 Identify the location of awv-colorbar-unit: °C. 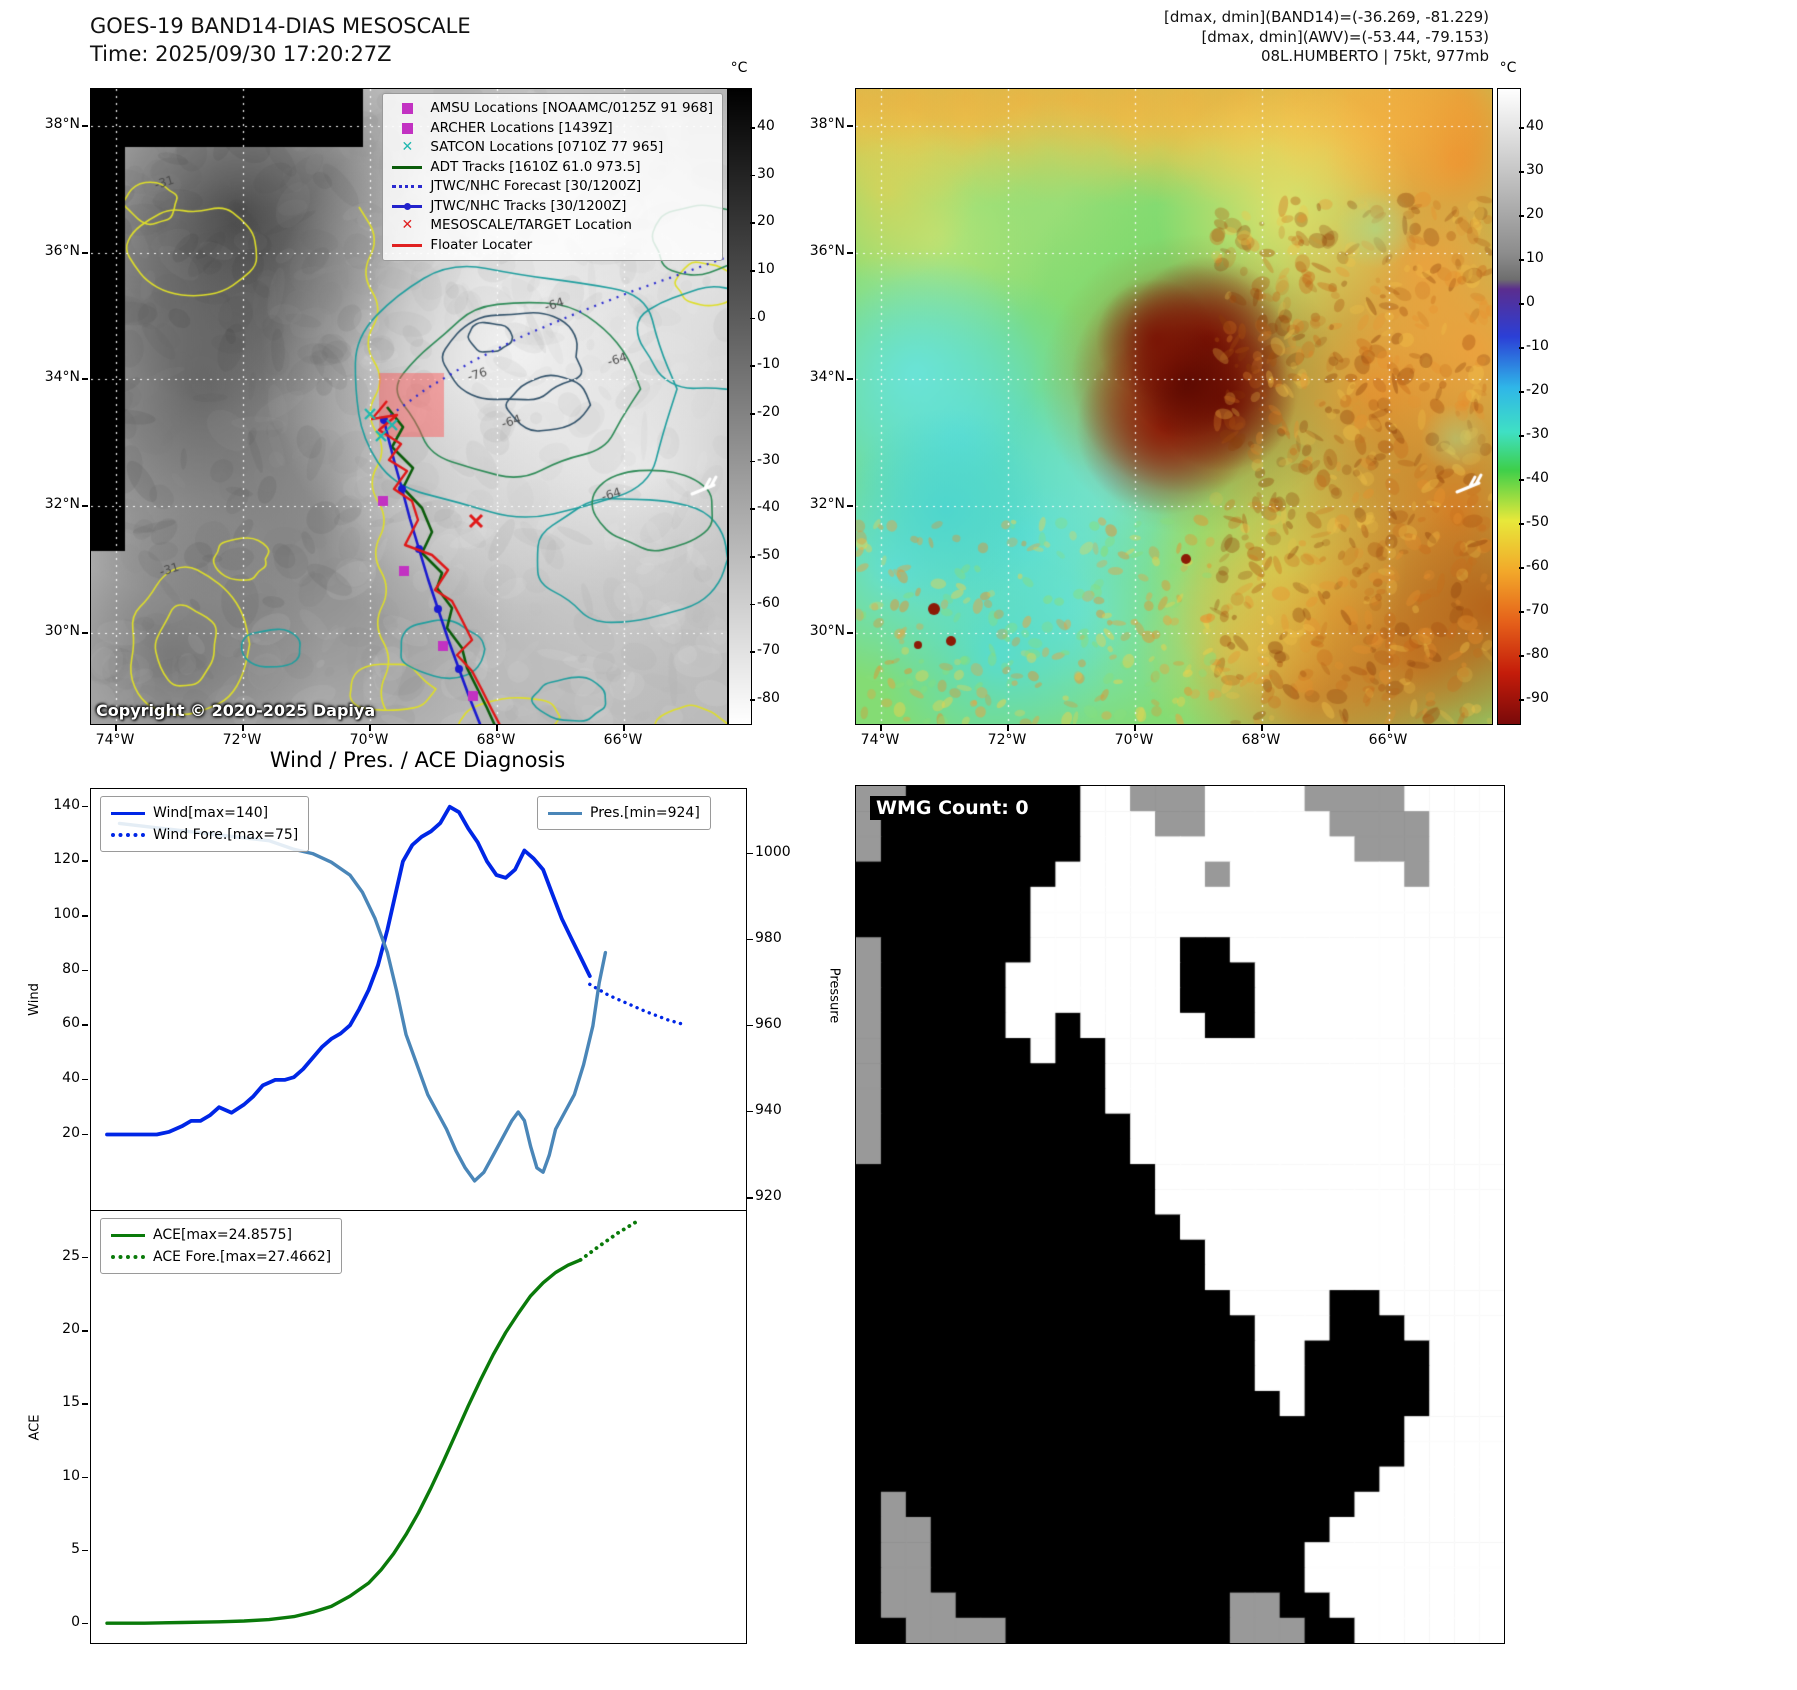
(1508, 68).